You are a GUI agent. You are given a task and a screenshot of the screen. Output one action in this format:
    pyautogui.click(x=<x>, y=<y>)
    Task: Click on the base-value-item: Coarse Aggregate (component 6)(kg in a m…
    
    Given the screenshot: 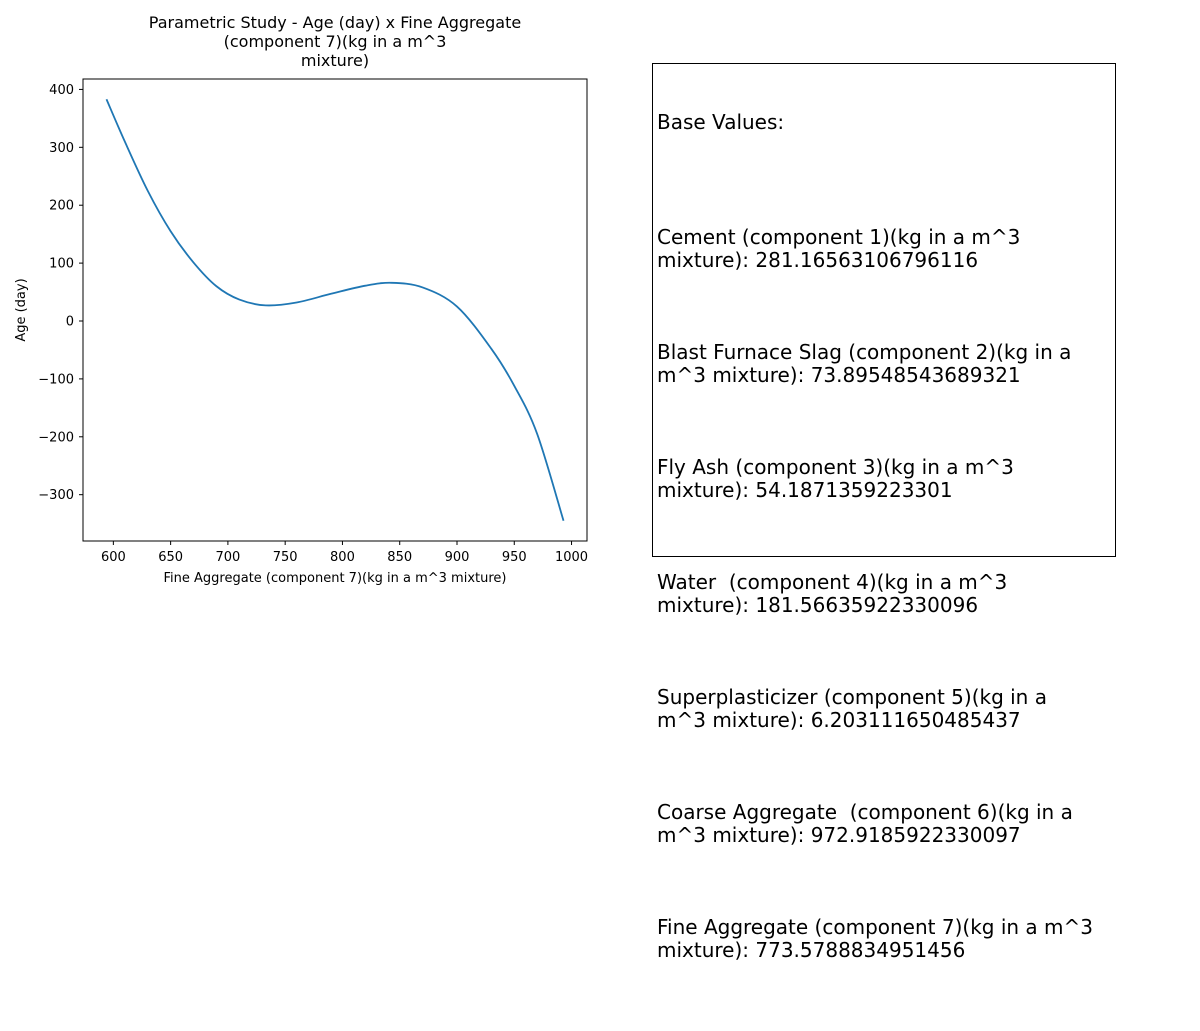 What is the action you would take?
    pyautogui.click(x=865, y=823)
    